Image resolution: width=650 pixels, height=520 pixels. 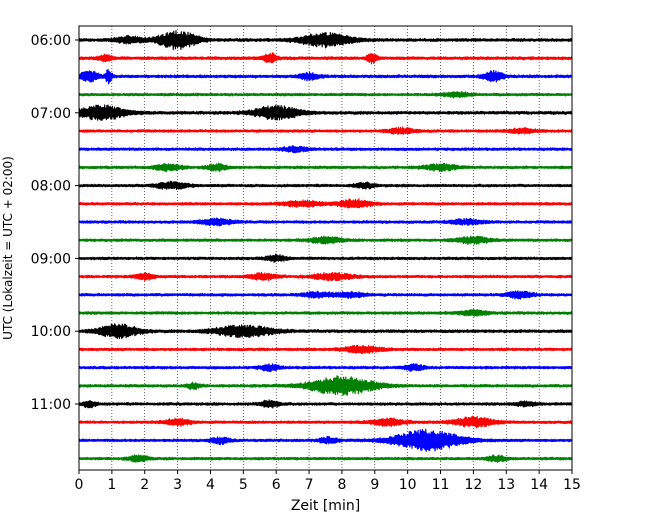 What do you see at coordinates (441, 485) in the screenshot?
I see `x-tick-label: 11` at bounding box center [441, 485].